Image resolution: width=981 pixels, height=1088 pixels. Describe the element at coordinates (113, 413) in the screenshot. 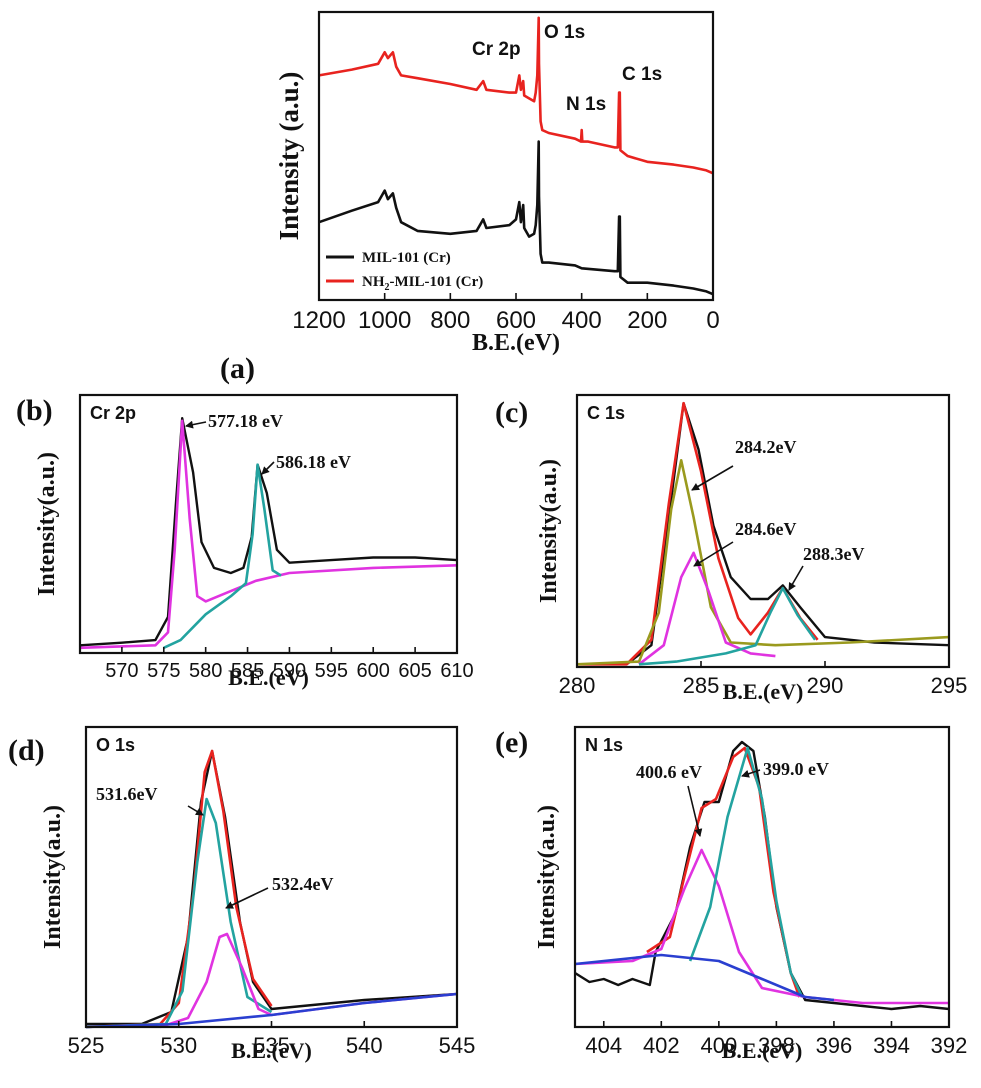

I see `inset-title-b: Cr 2p` at that location.